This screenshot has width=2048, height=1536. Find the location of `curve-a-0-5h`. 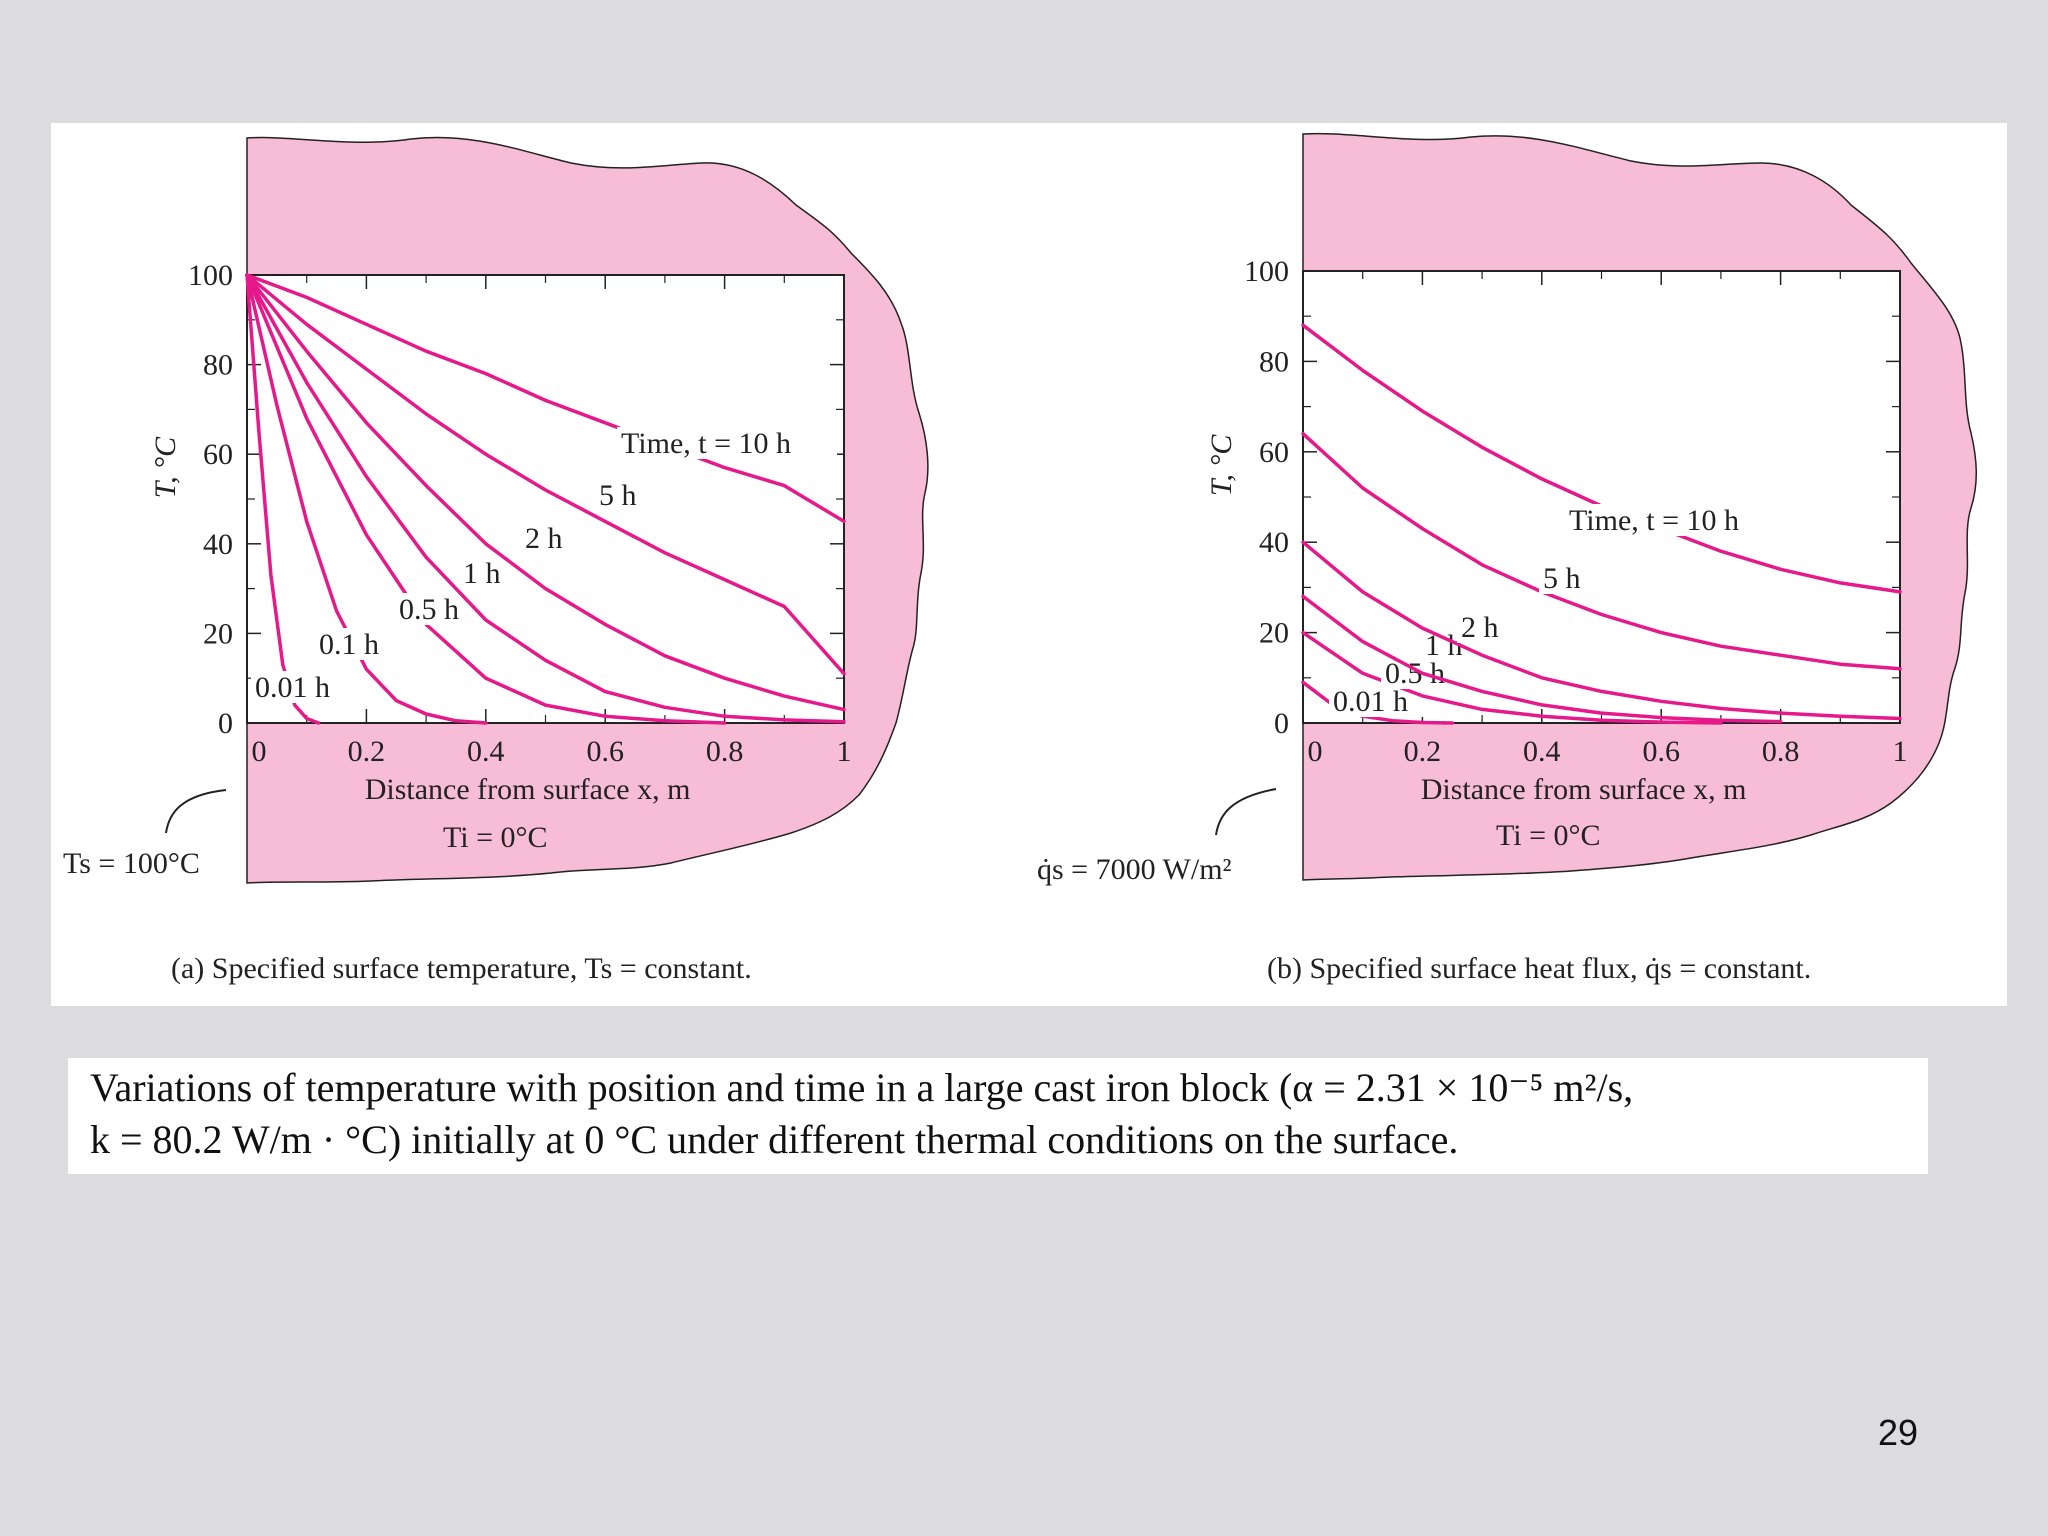

curve-a-0-5h is located at coordinates (486, 499).